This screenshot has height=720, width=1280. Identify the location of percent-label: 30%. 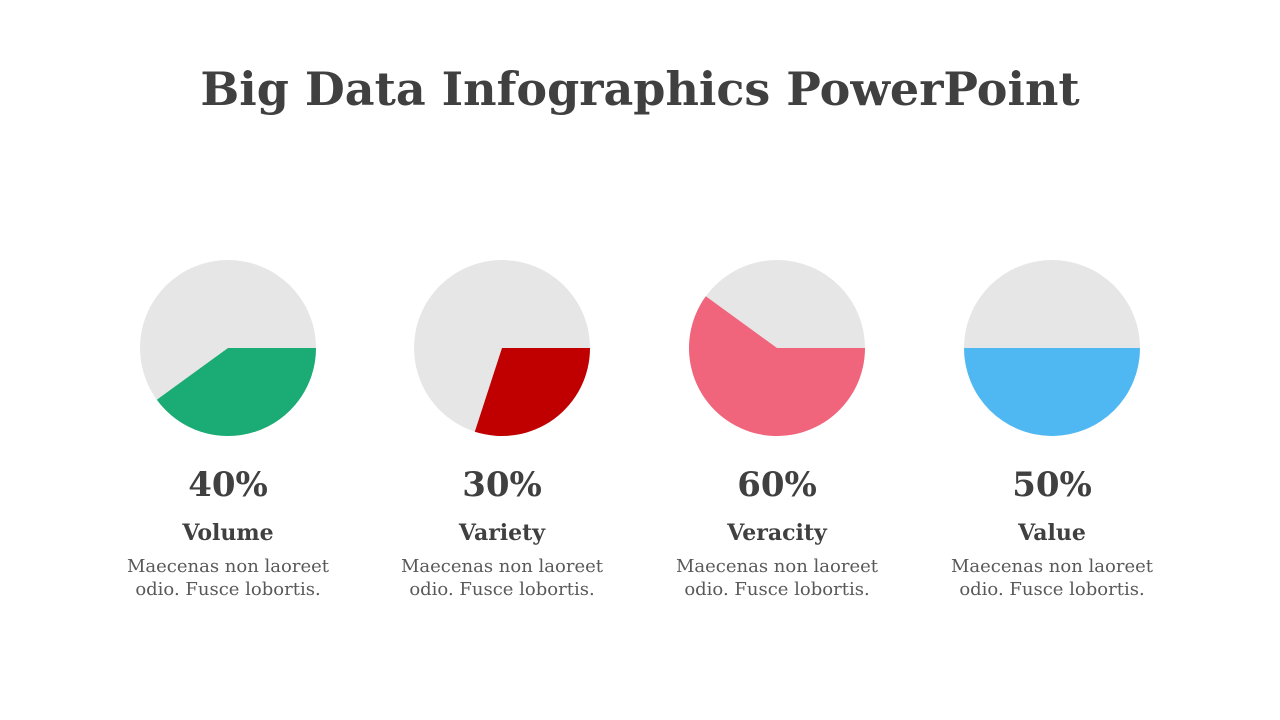
(502, 485).